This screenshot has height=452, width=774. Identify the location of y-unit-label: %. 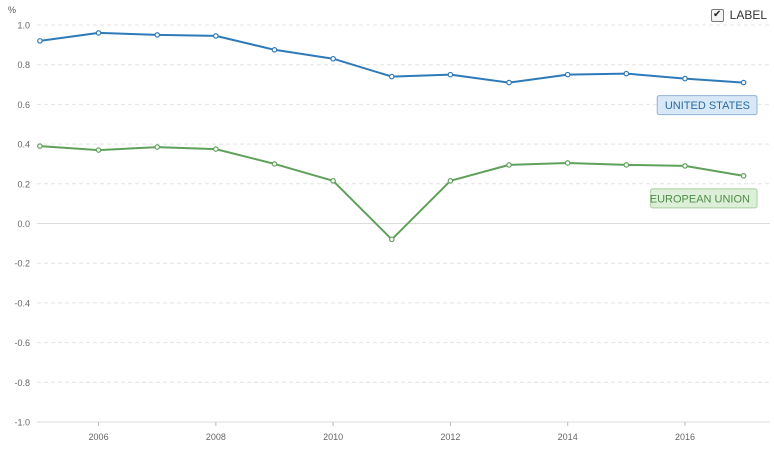
(12, 10).